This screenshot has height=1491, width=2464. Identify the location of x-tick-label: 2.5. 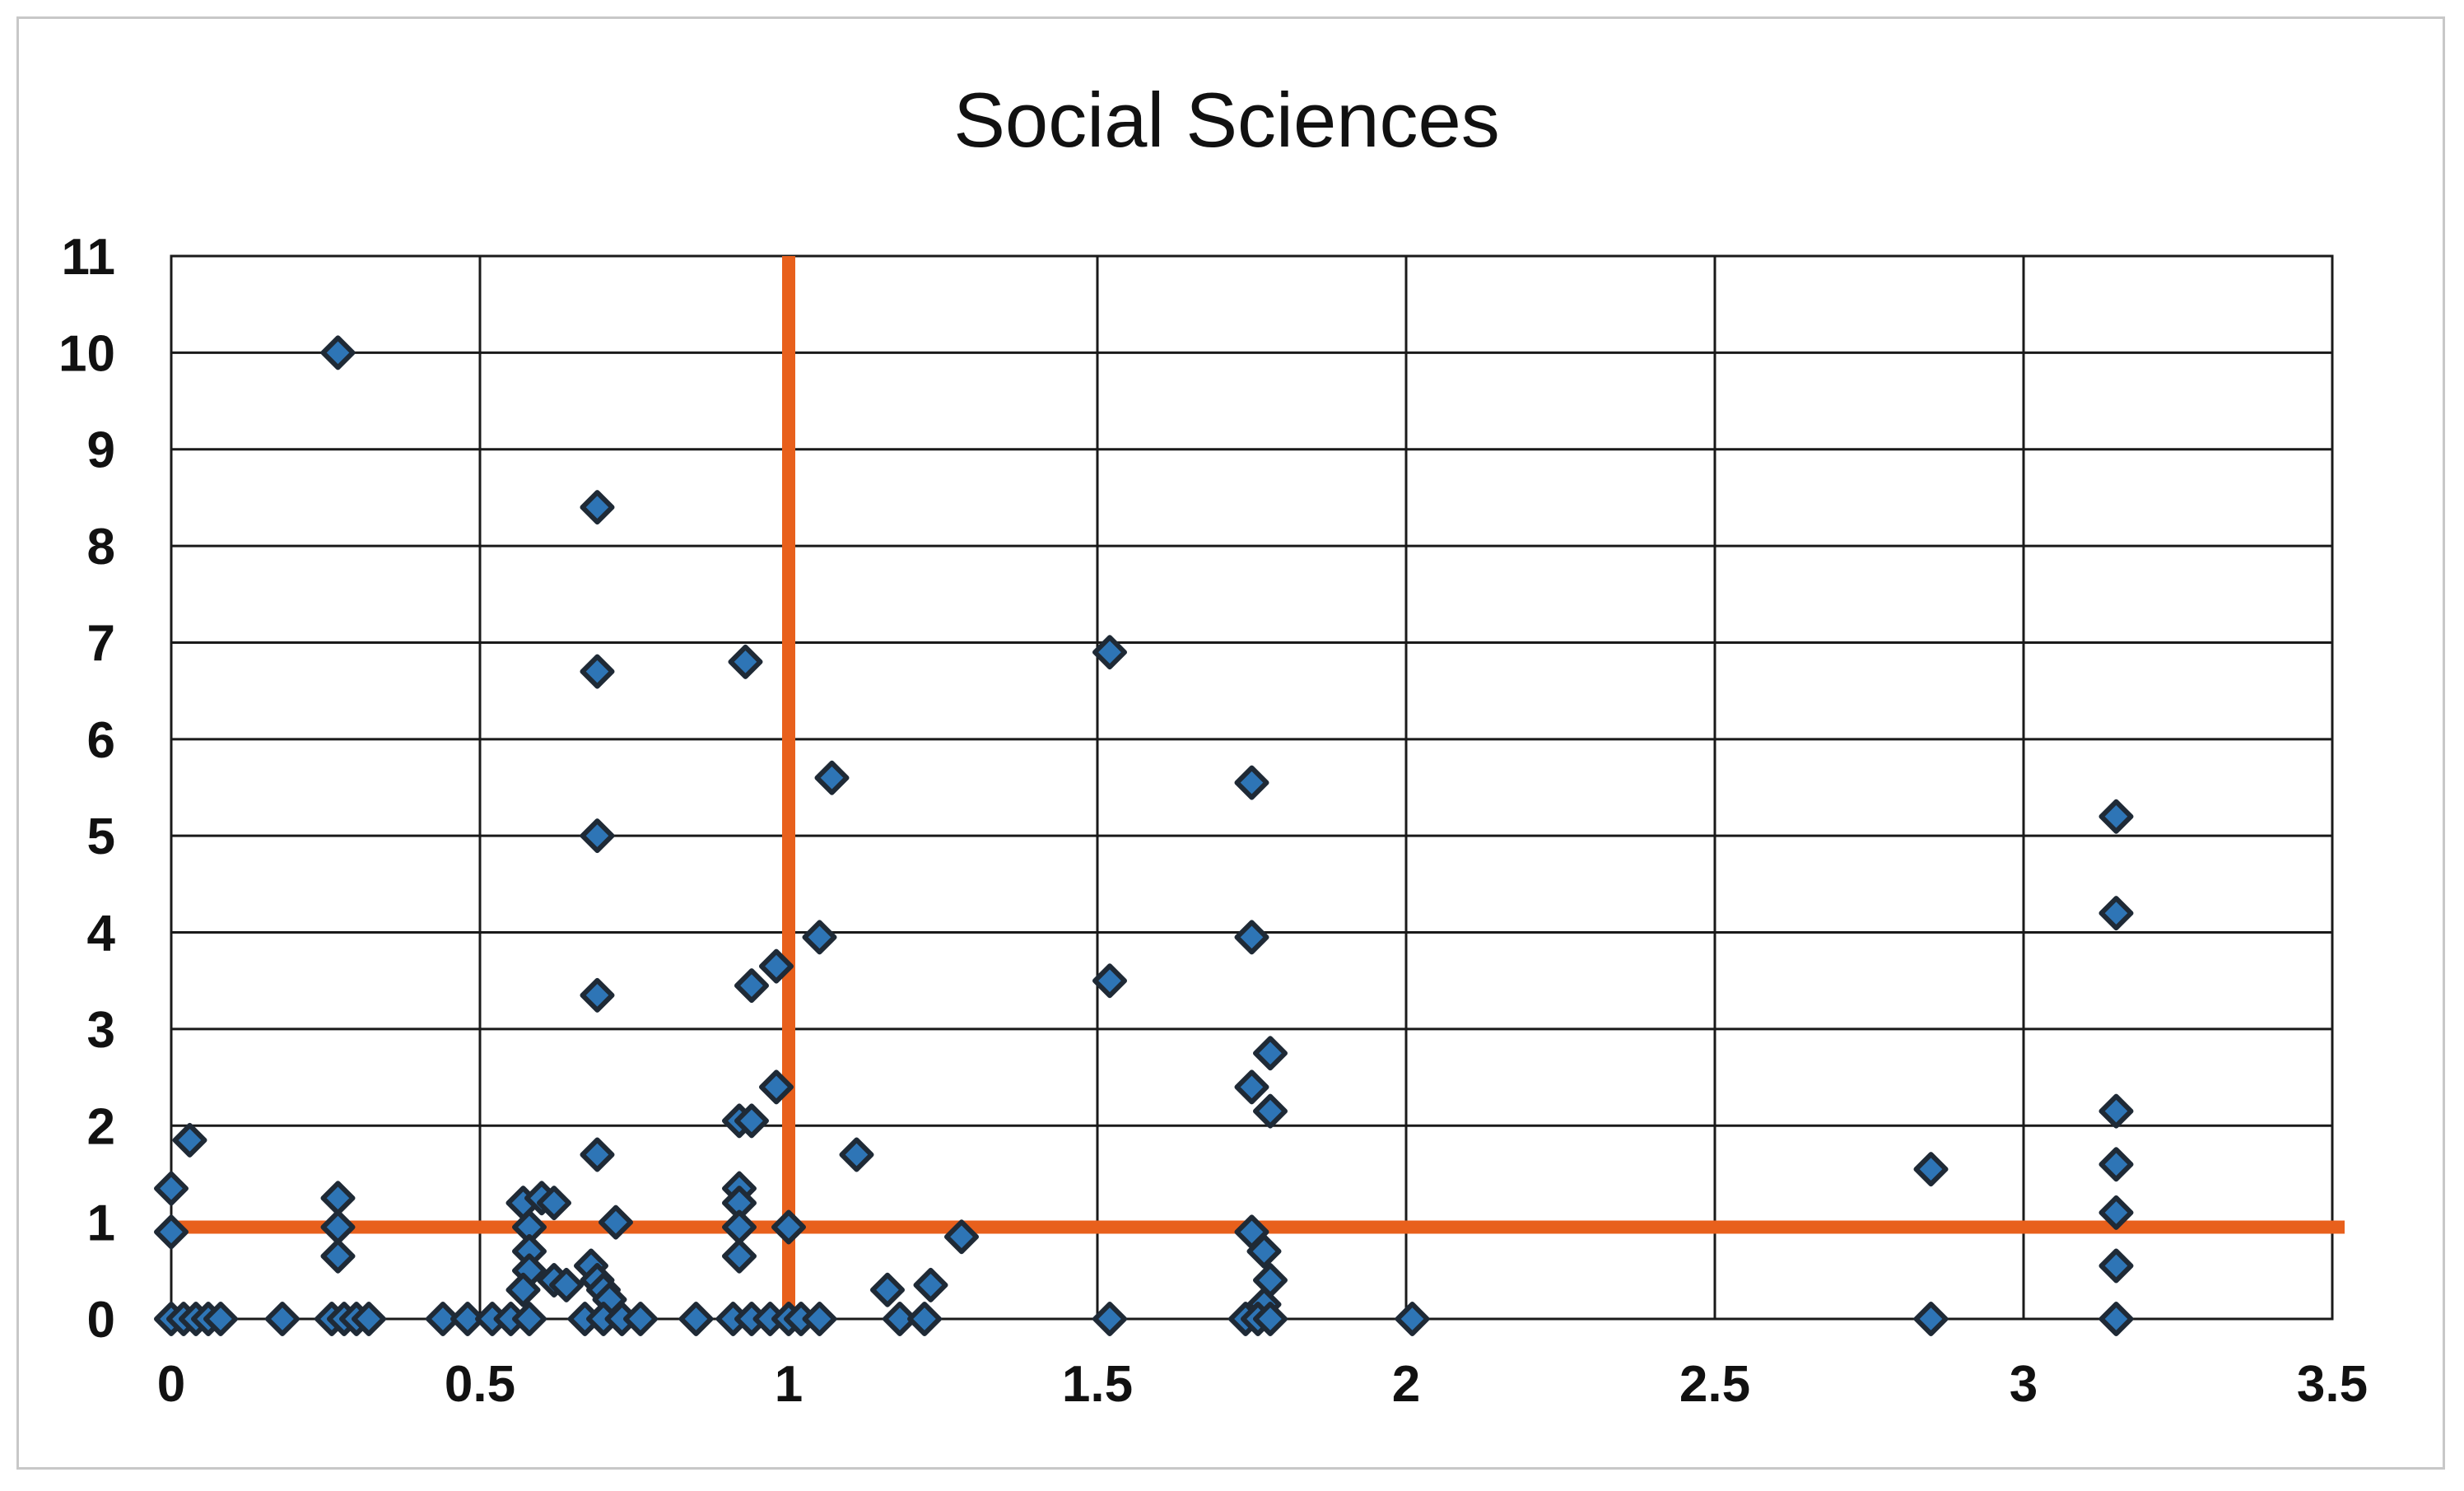
(1715, 1384).